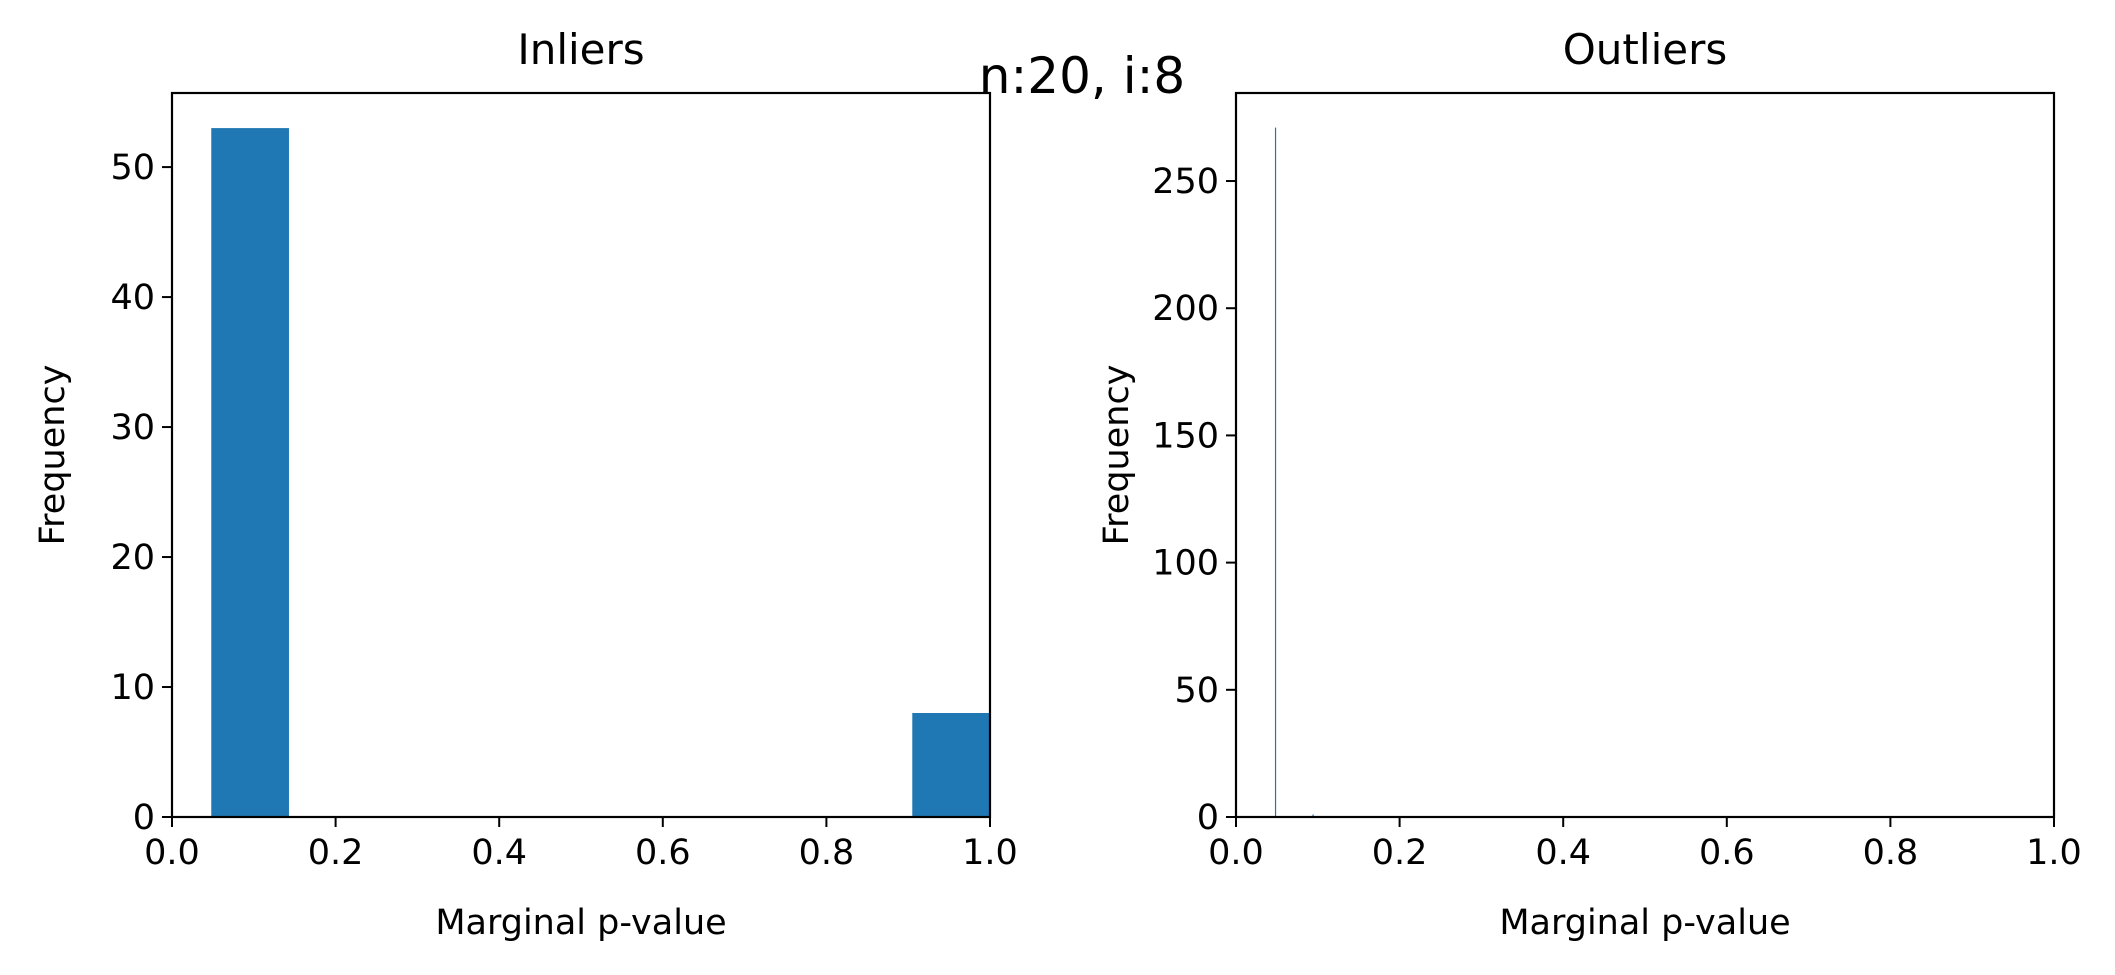 The image size is (2115, 975). I want to click on y-tick-label: 200, so click(1185, 309).